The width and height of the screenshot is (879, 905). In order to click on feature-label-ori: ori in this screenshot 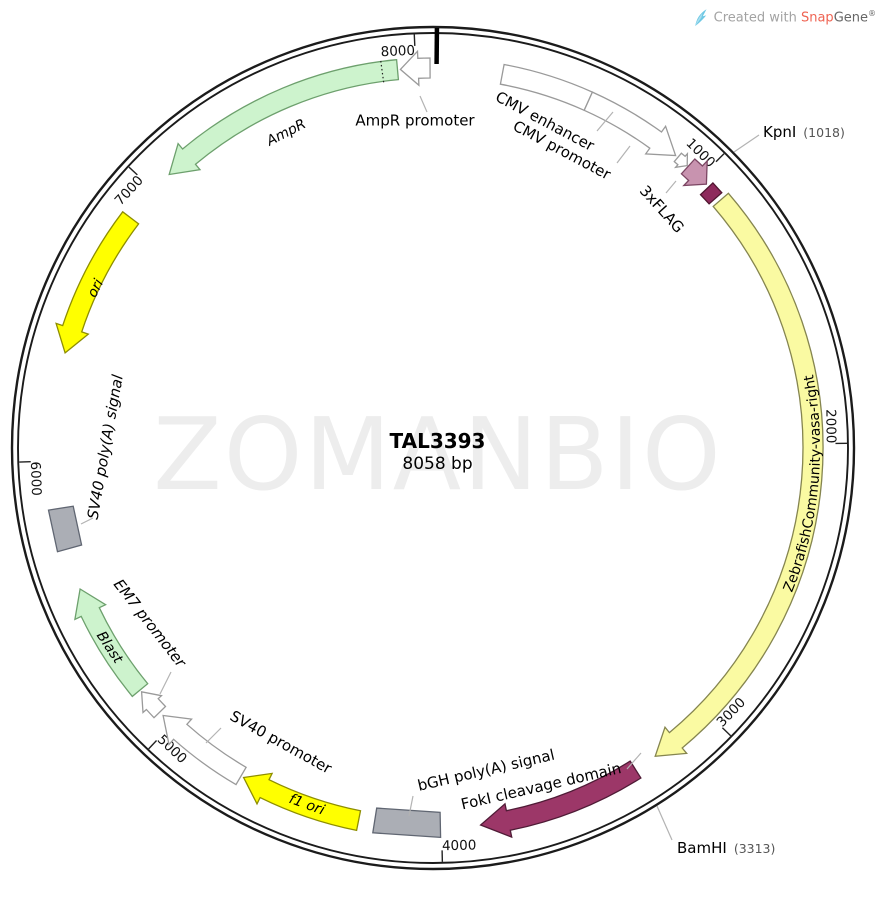, I will do `click(96, 289)`.